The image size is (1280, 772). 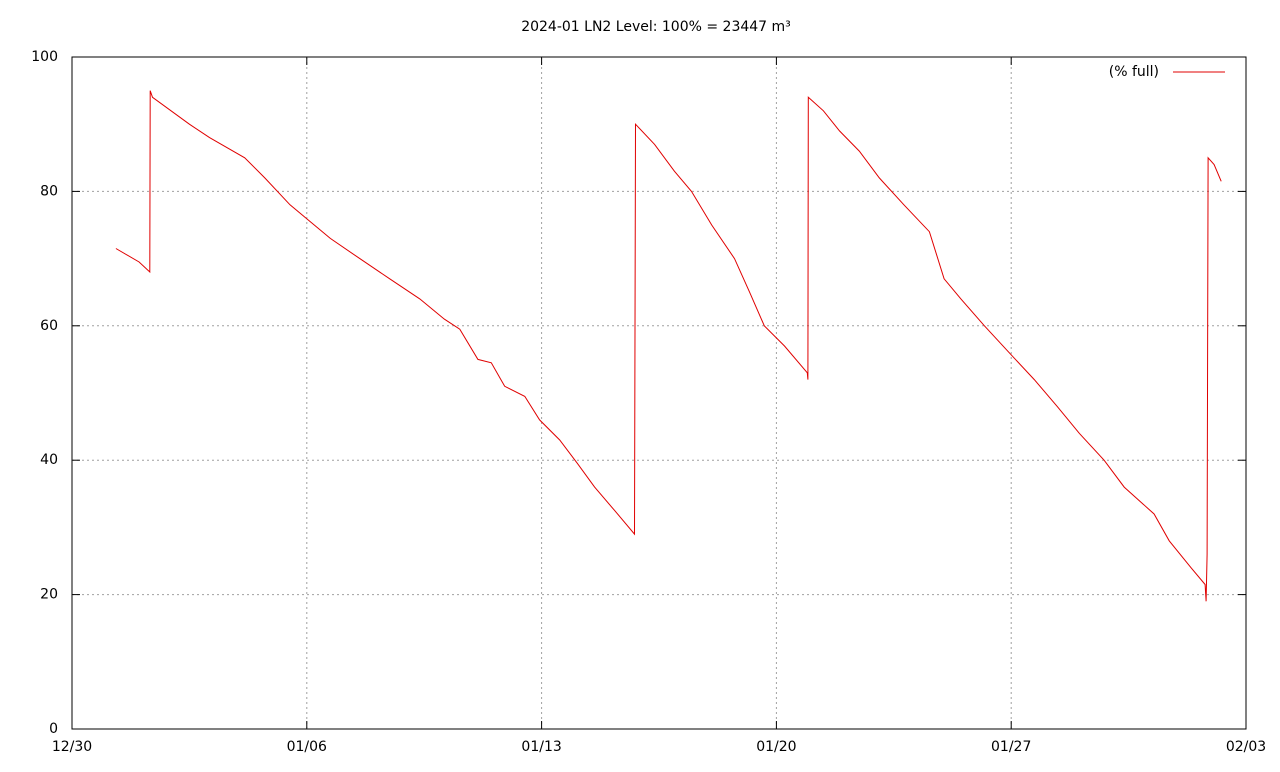 I want to click on legend-label: (% full), so click(x=1134, y=72).